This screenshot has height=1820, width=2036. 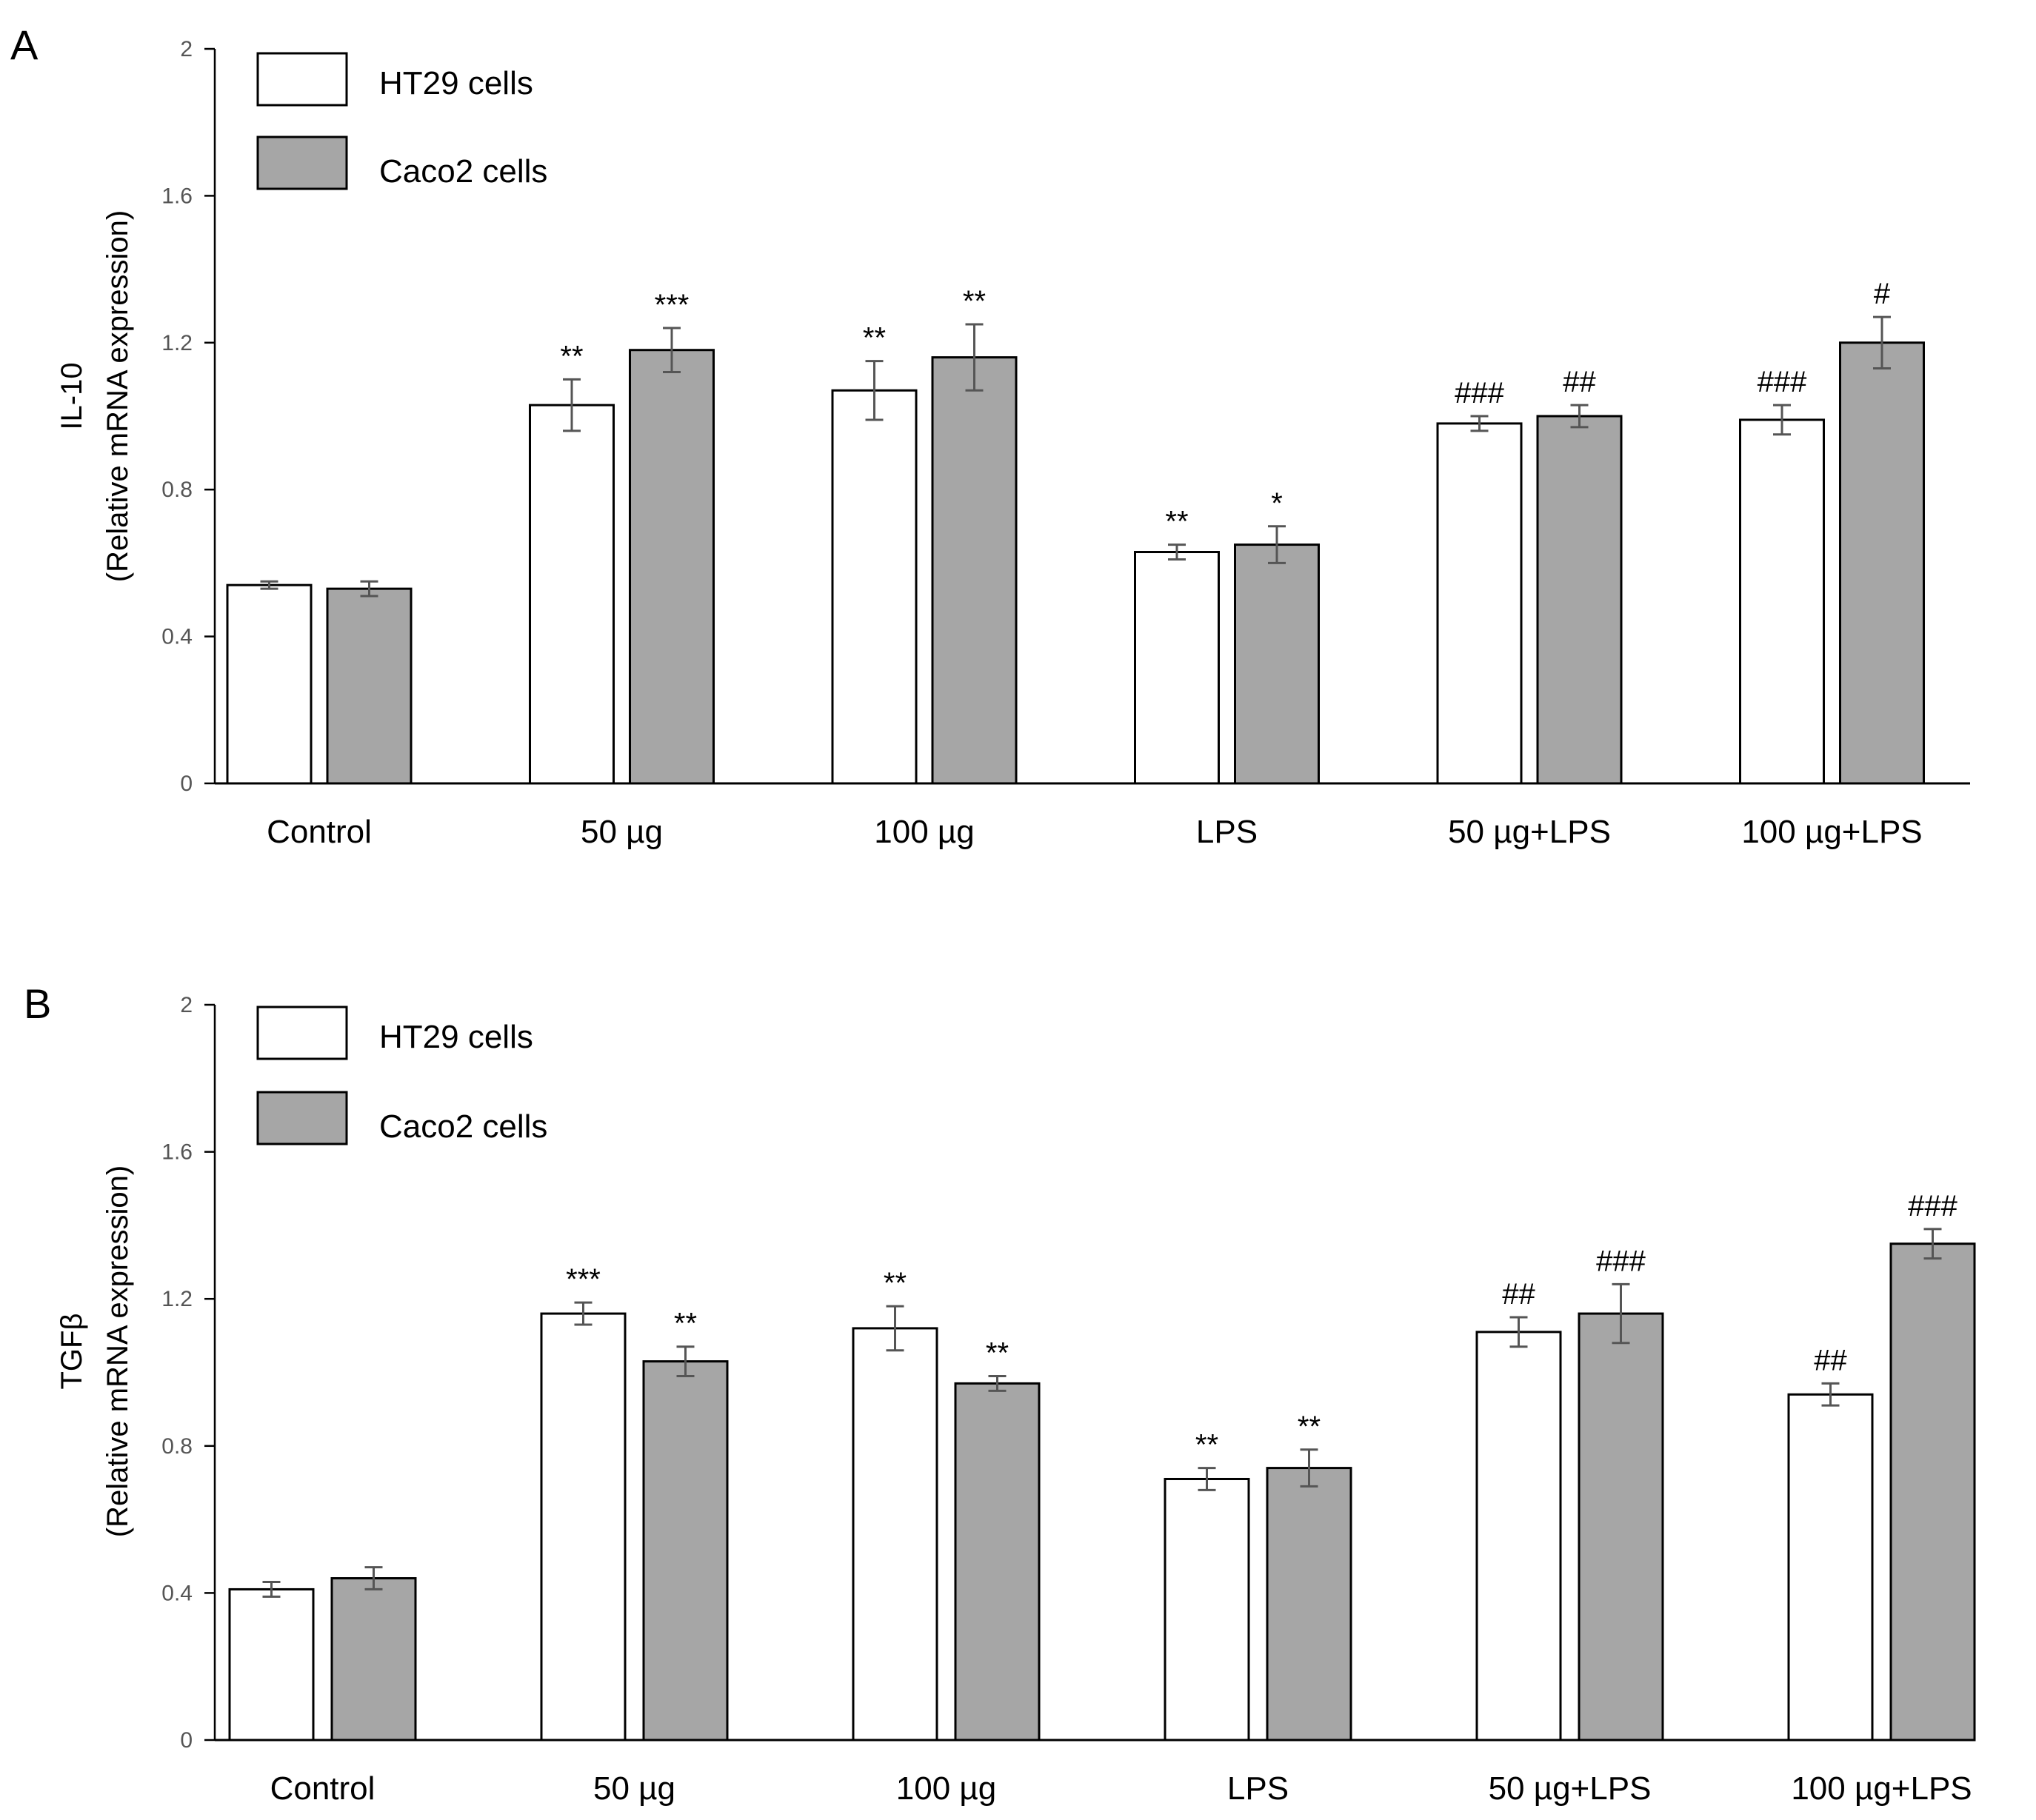 I want to click on panel-letter: B, so click(x=38, y=1004).